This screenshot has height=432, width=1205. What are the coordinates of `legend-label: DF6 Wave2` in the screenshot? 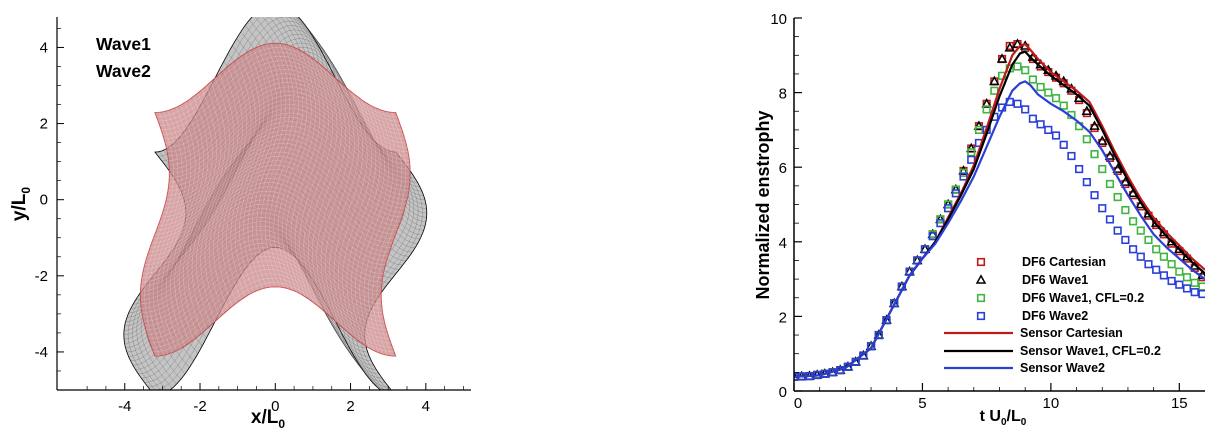 It's located at (1055, 316).